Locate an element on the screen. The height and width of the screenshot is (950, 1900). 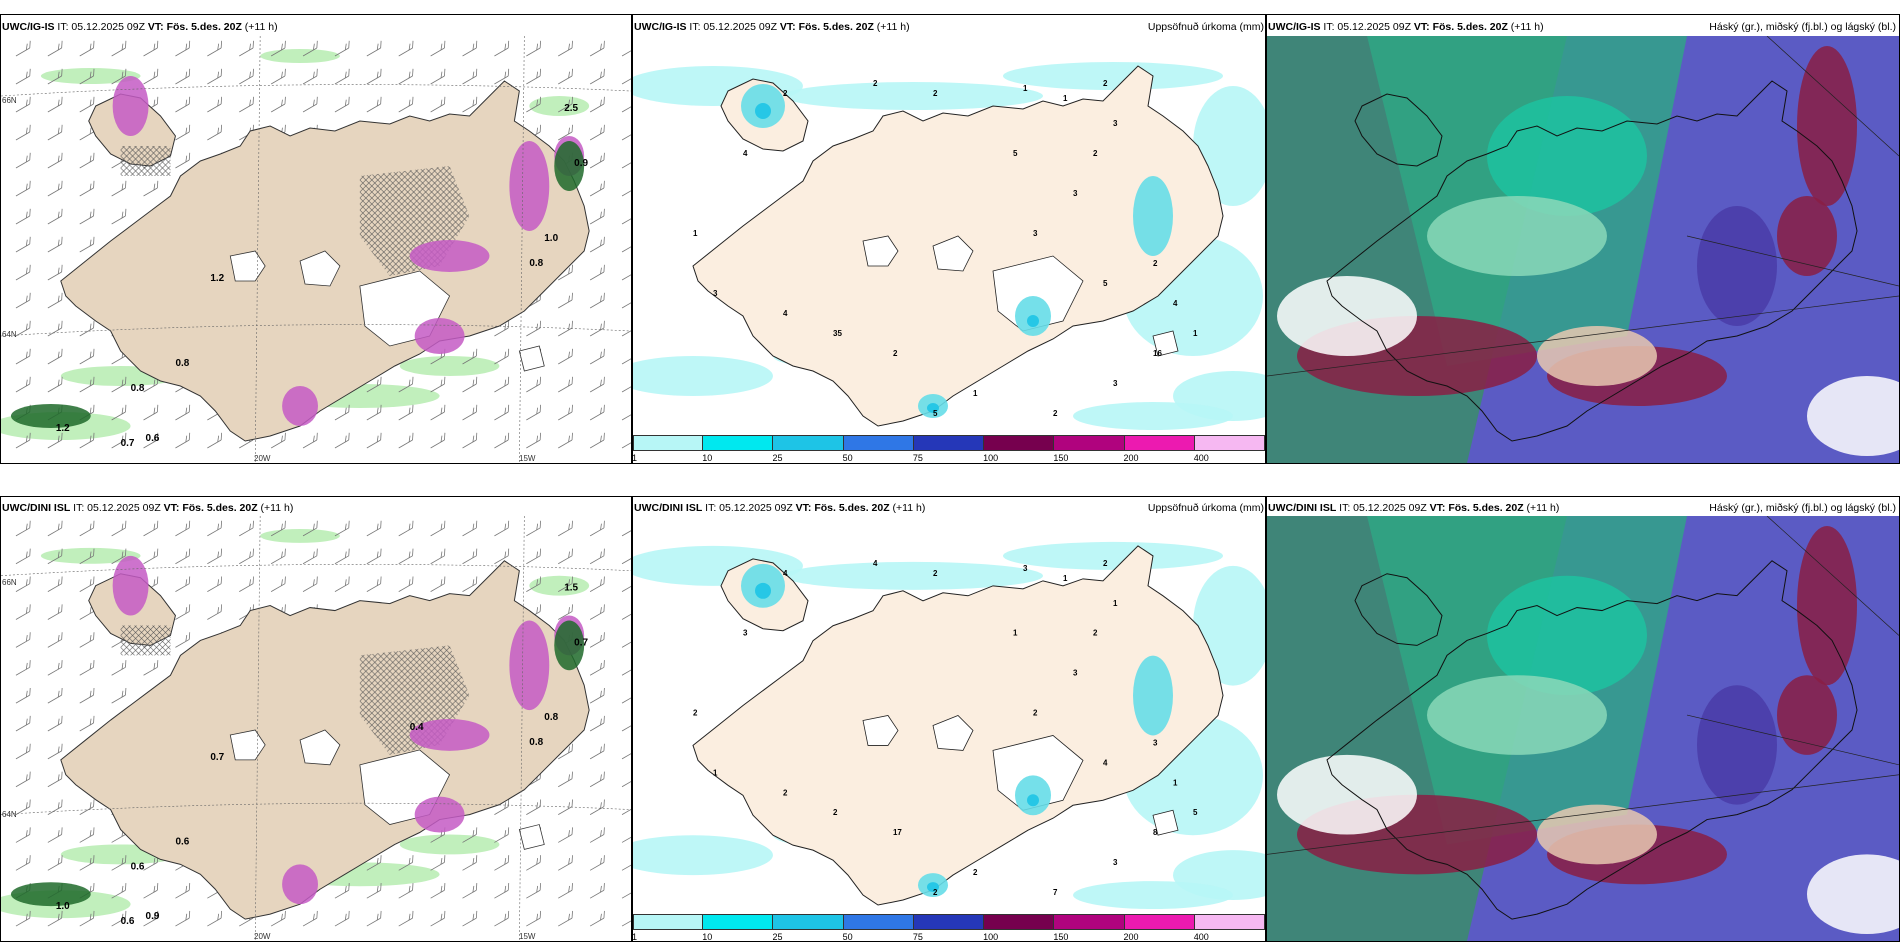
precip-map-row2: 4 4 2 3 1 2 1 2 3 2 4 3 1 5 8 3 7 2 2 17 2 2 1 2 3 1 is located at coordinates (949, 714).